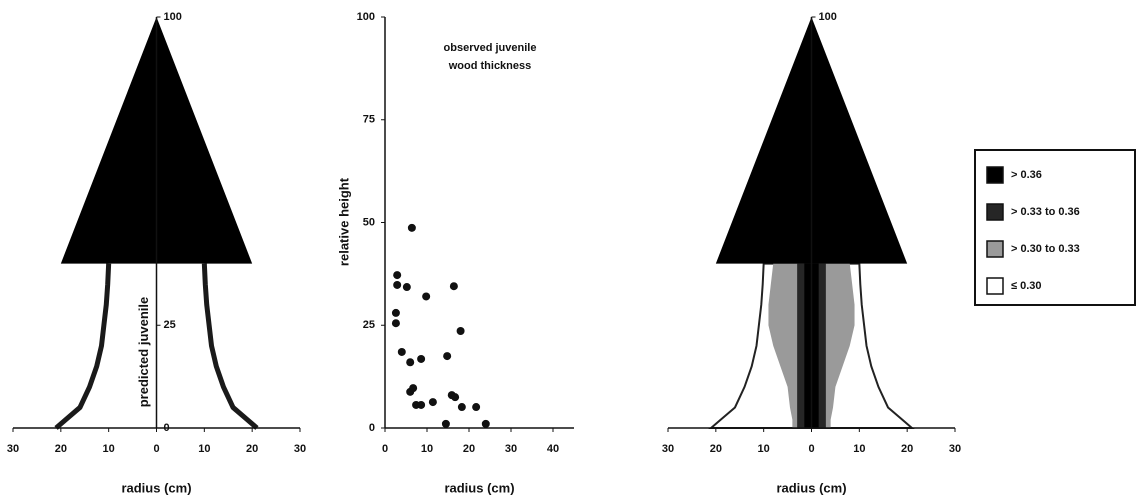 This screenshot has width=1144, height=497. I want to click on legend-label: > 0.33 to 0.36, so click(1045, 212).